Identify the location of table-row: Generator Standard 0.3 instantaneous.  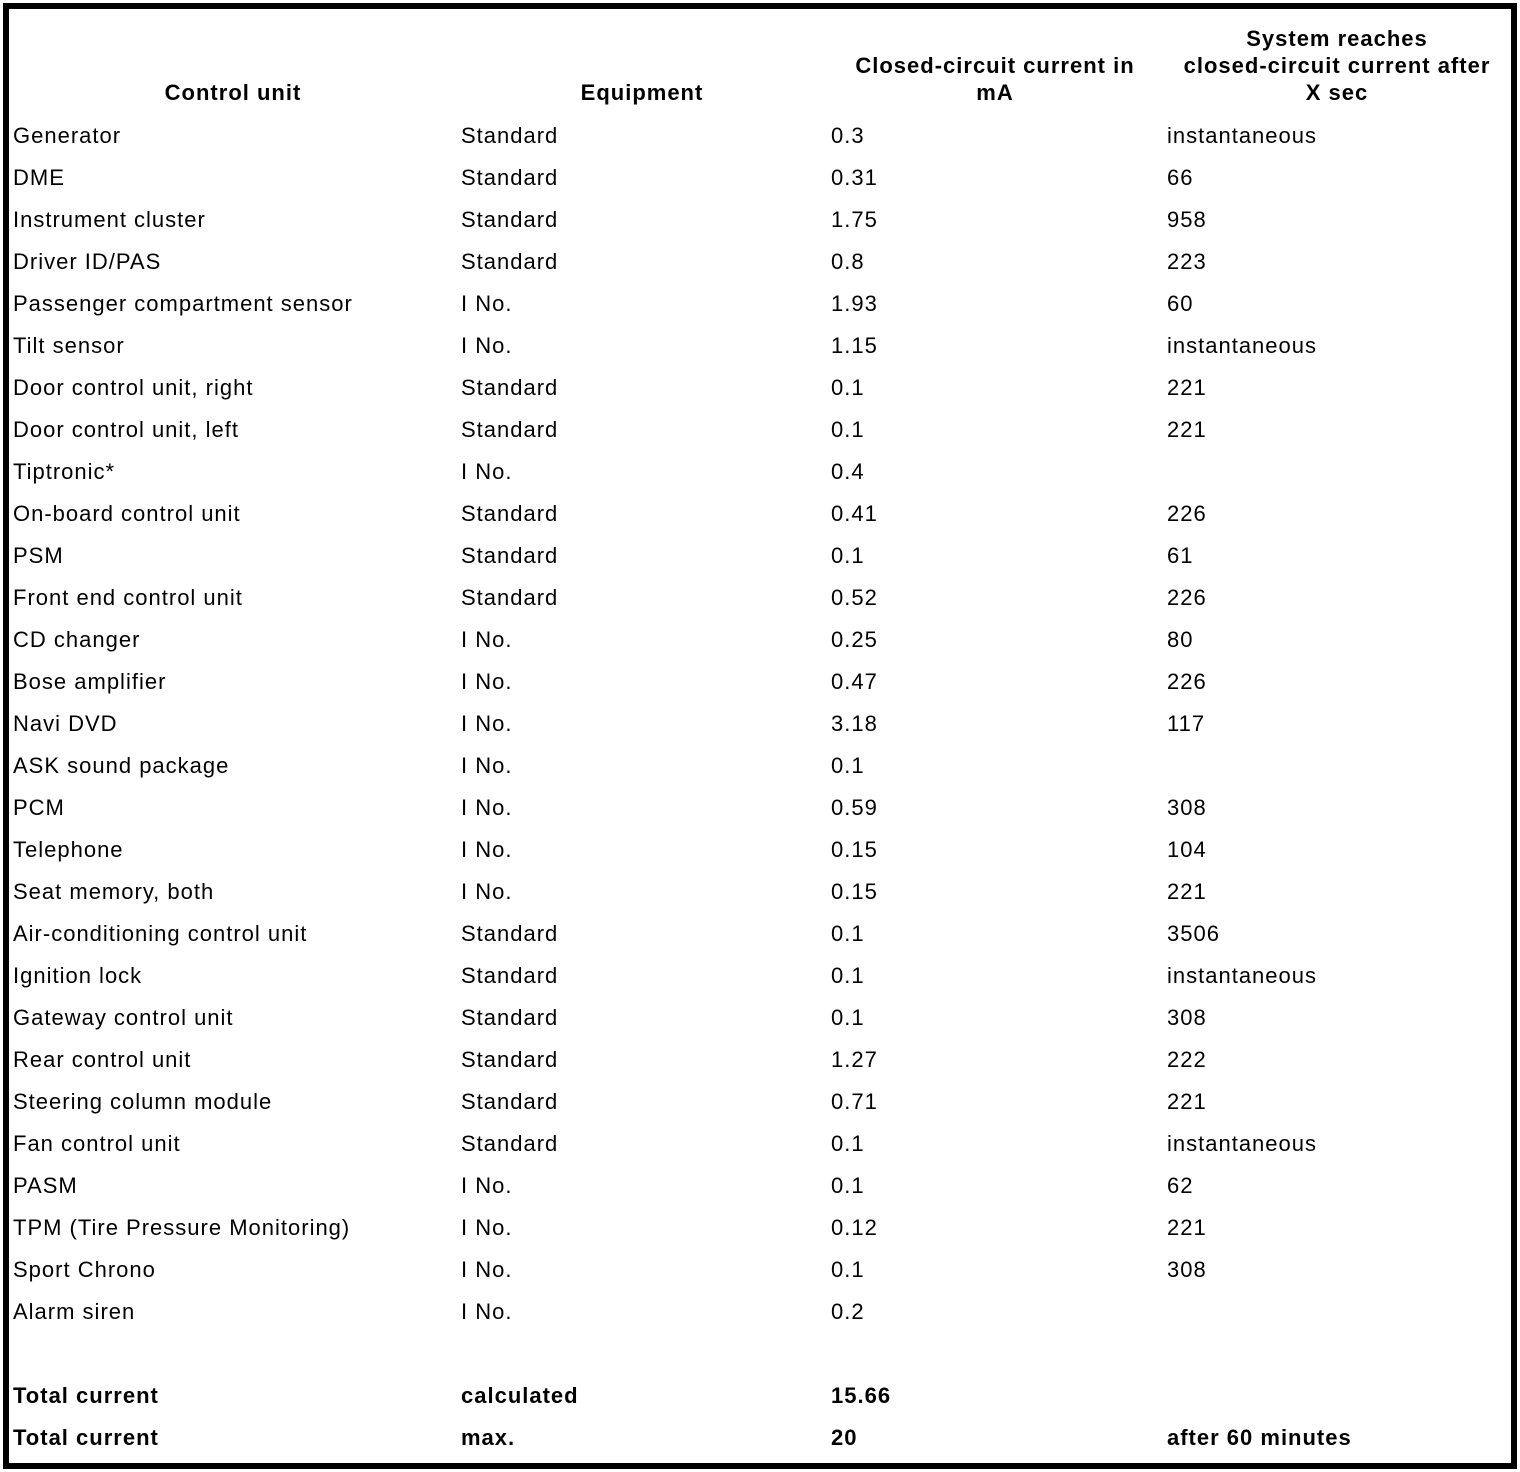
(760, 136).